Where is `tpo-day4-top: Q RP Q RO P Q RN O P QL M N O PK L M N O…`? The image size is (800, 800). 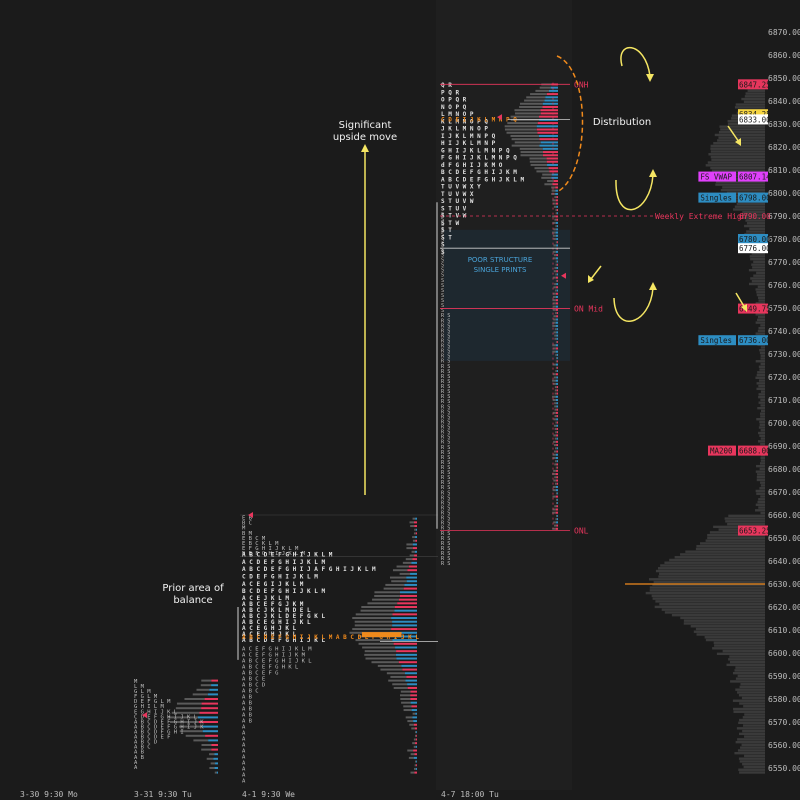 tpo-day4-top: Q RP Q RO P Q RN O P QL M N O PK L M N O… is located at coordinates (482, 169).